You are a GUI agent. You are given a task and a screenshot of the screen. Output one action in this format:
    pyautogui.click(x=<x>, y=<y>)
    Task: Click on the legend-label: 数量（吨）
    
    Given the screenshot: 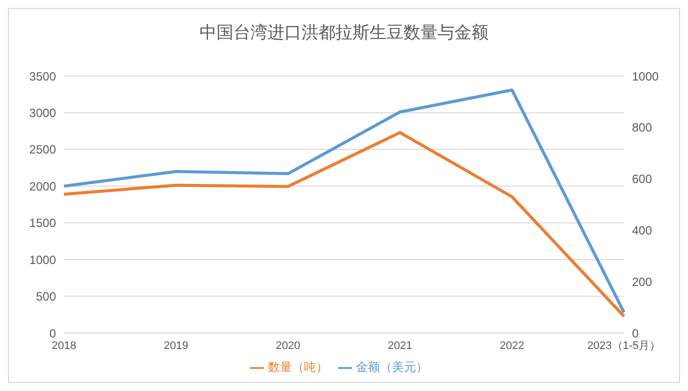 What is the action you would take?
    pyautogui.click(x=298, y=367)
    